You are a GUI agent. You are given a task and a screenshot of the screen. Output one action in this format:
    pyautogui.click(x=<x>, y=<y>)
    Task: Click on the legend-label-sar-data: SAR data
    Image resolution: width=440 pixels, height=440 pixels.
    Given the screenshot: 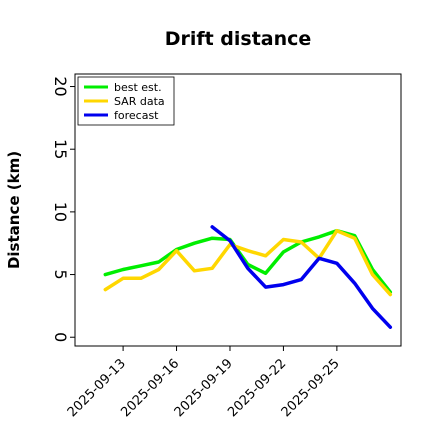 What is the action you would take?
    pyautogui.click(x=139, y=101)
    